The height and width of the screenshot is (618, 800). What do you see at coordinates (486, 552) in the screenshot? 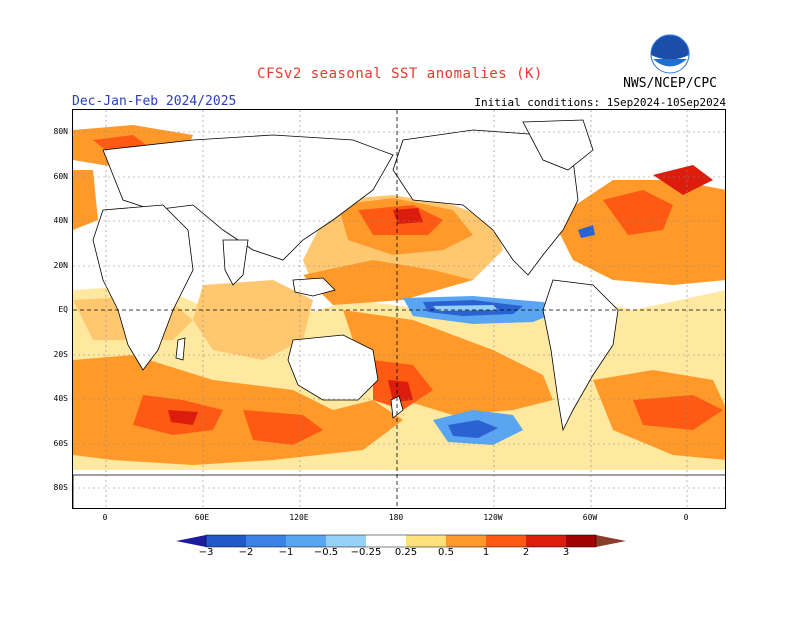
I see `colorbar-label-p1: 1` at bounding box center [486, 552].